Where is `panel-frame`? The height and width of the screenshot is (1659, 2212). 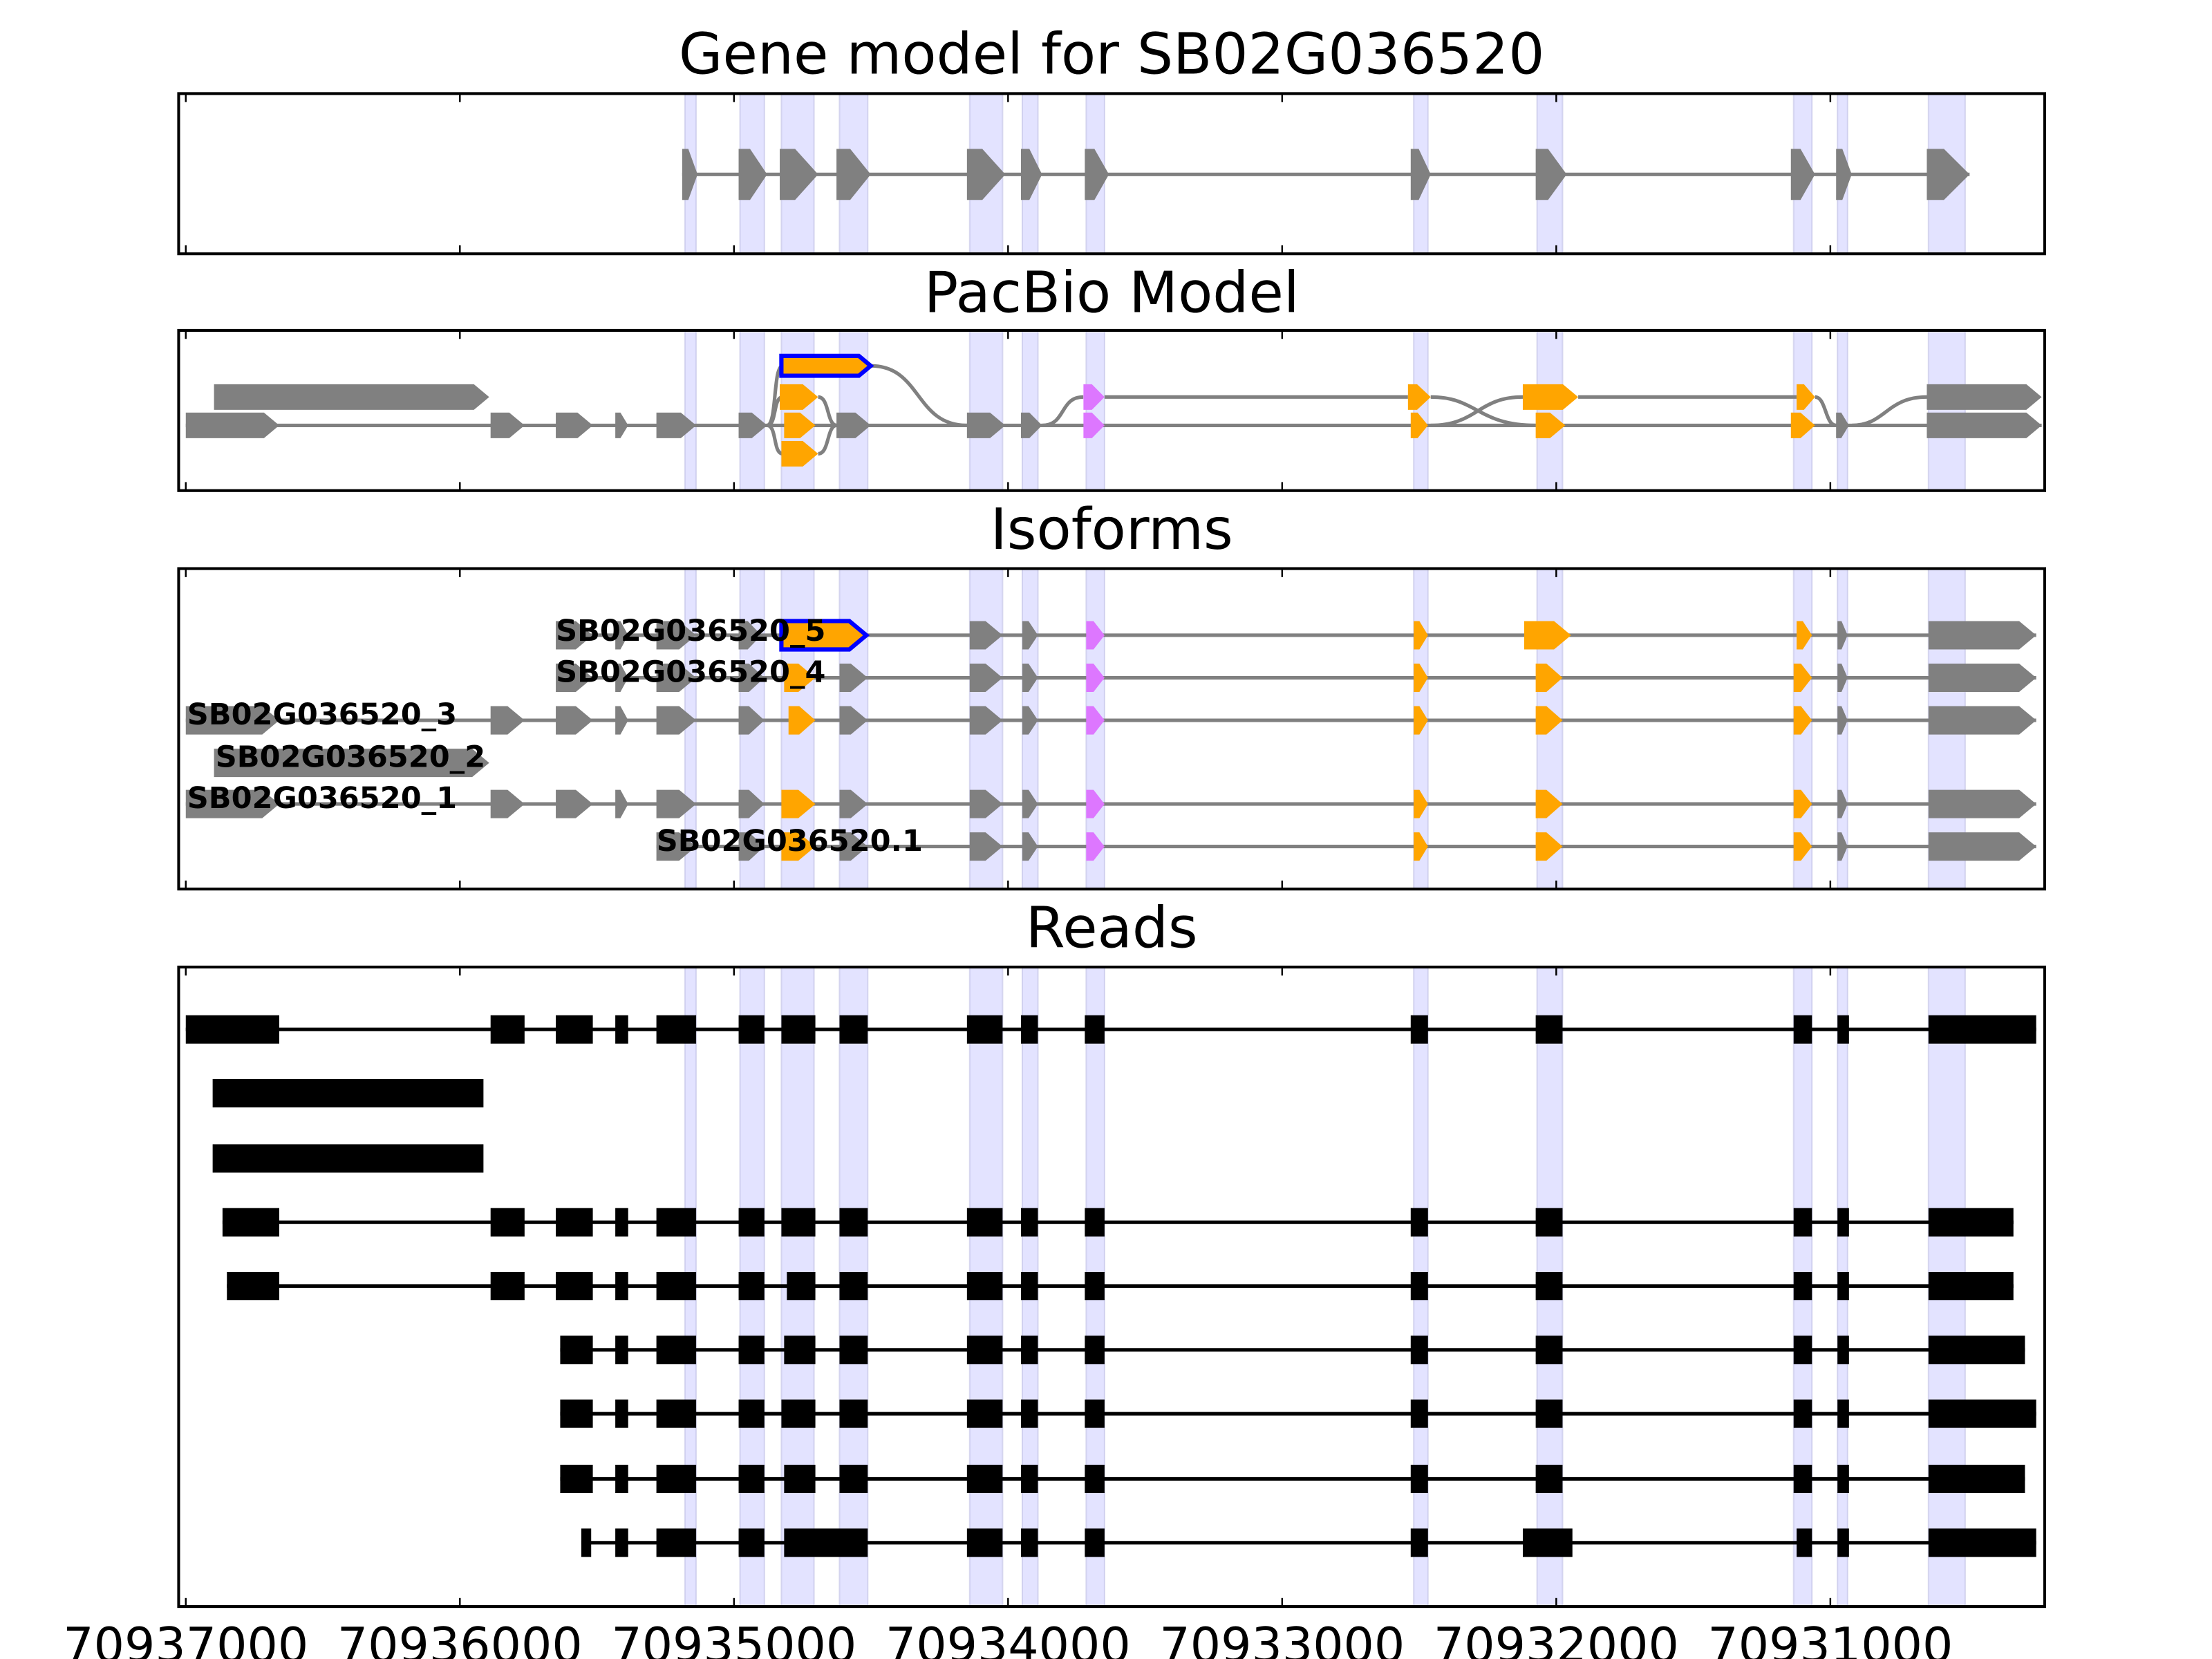 panel-frame is located at coordinates (1111, 410).